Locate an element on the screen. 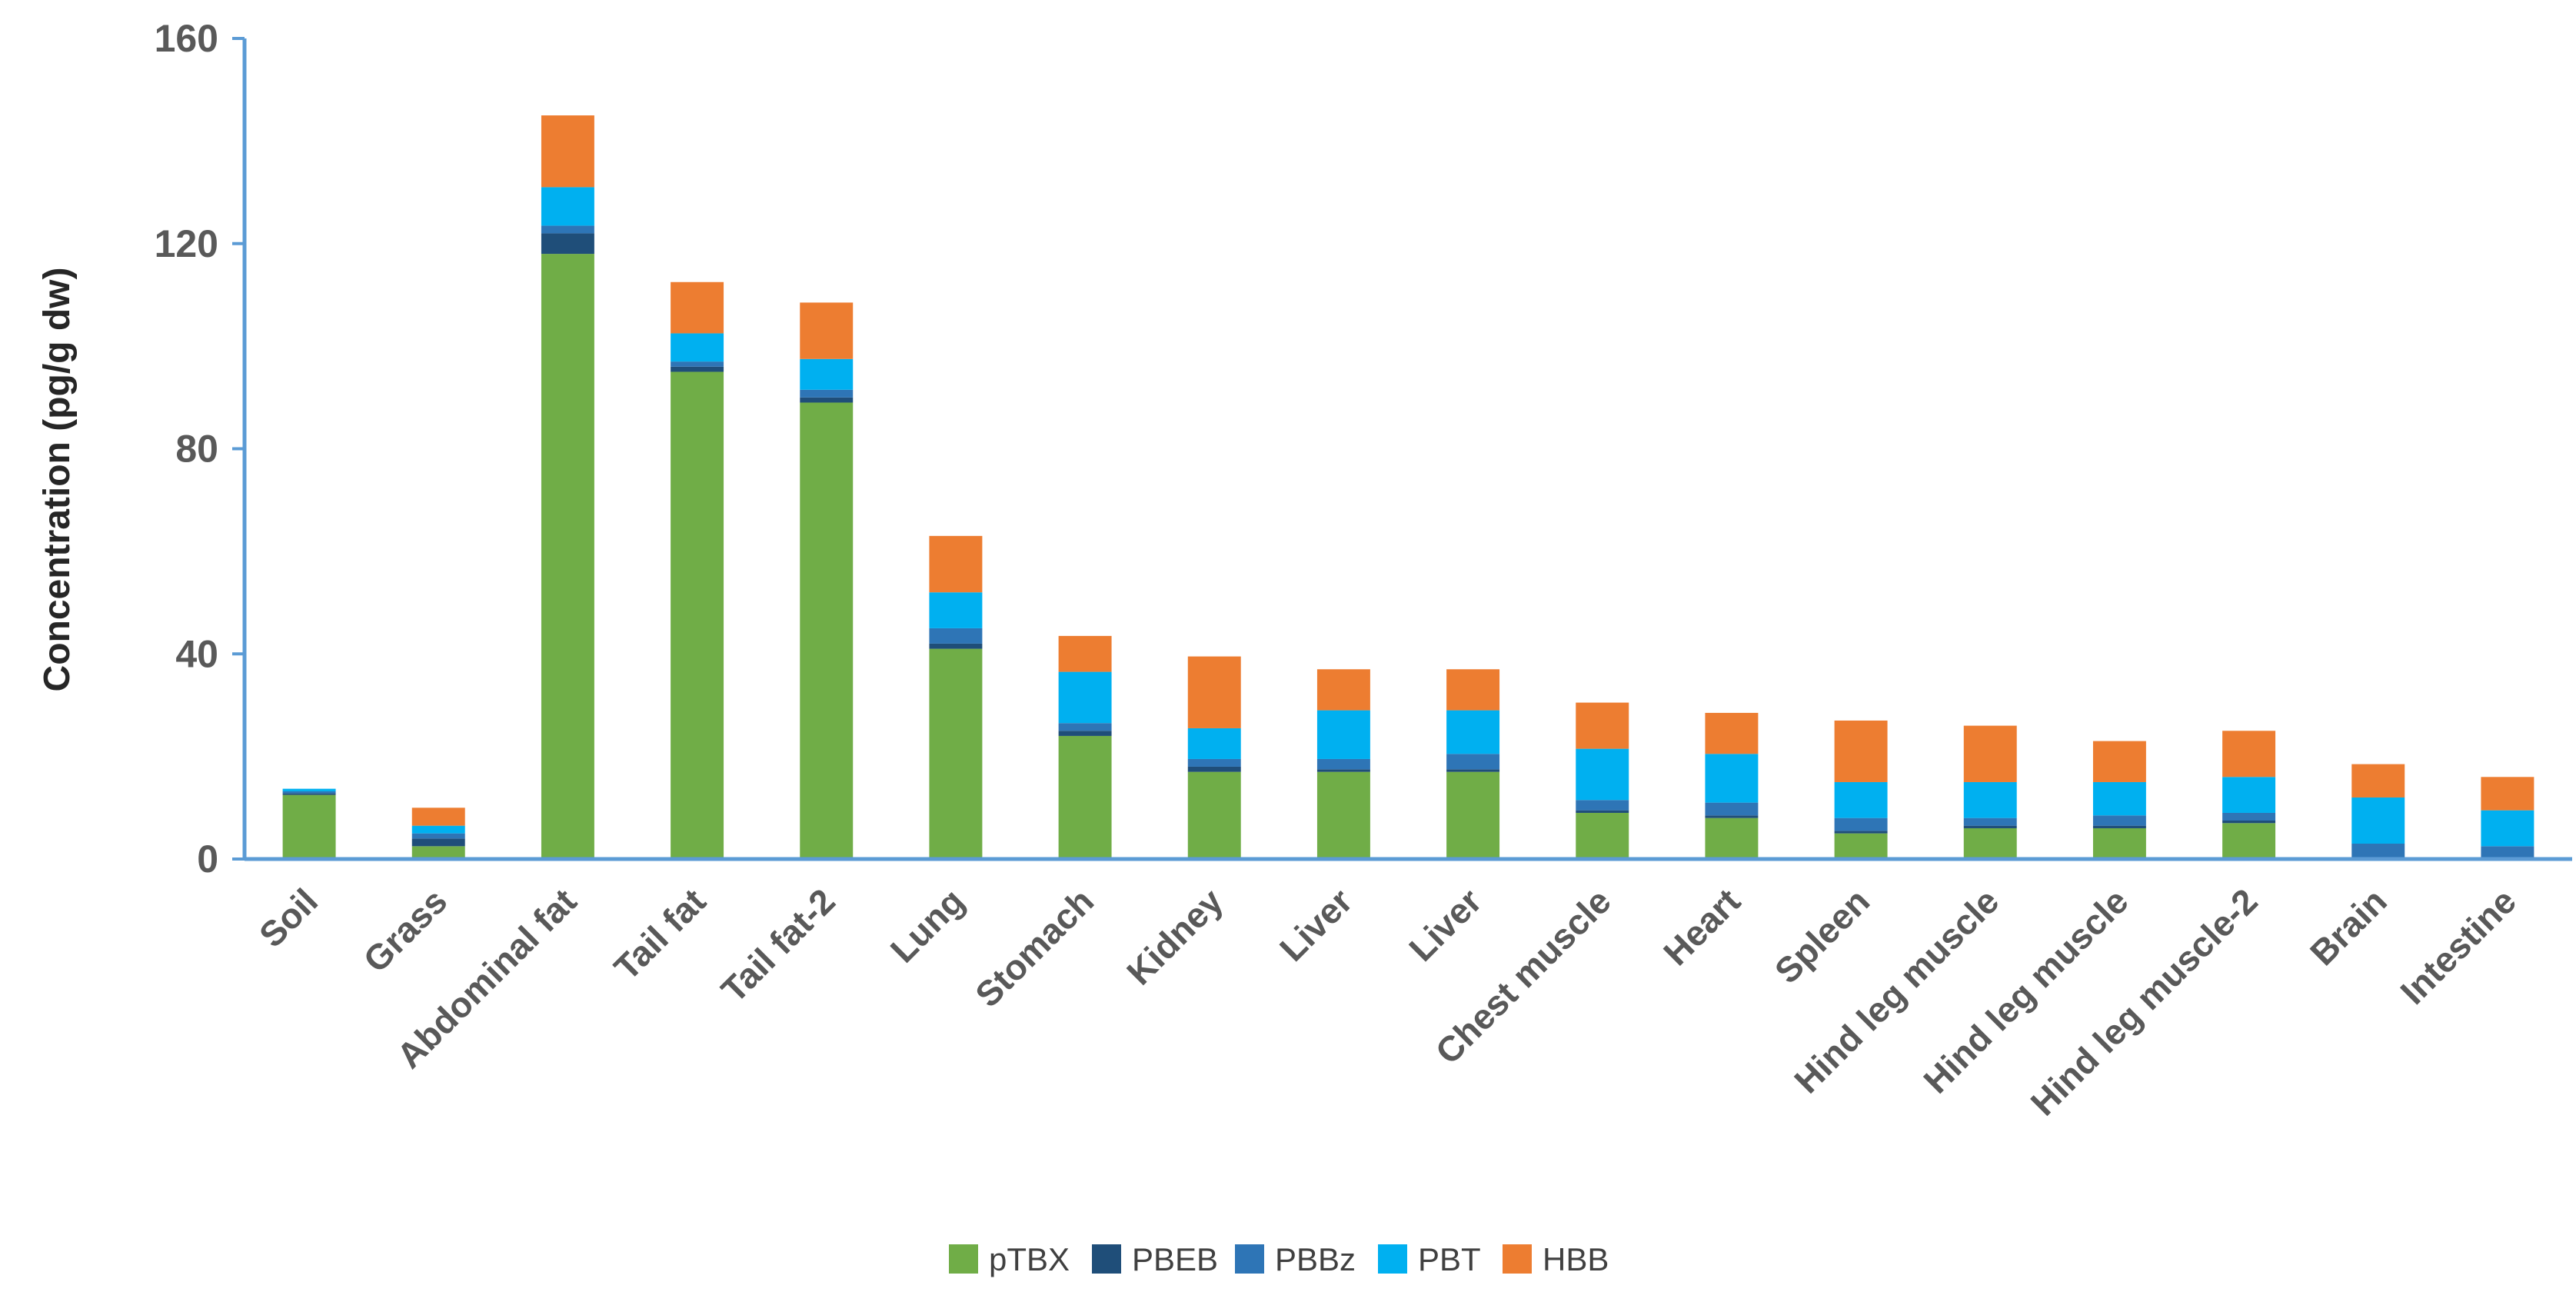 This screenshot has width=2576, height=1302. y-tick-label: 160 is located at coordinates (187, 38).